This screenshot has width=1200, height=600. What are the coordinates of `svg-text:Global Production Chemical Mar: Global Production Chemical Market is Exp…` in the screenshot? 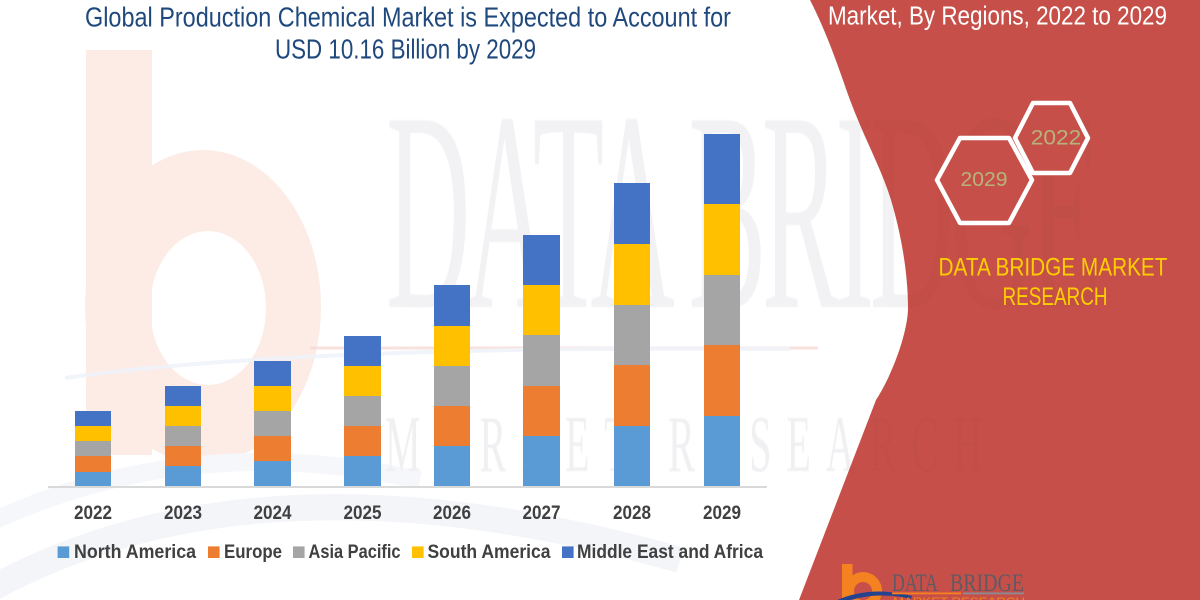 It's located at (408, 17).